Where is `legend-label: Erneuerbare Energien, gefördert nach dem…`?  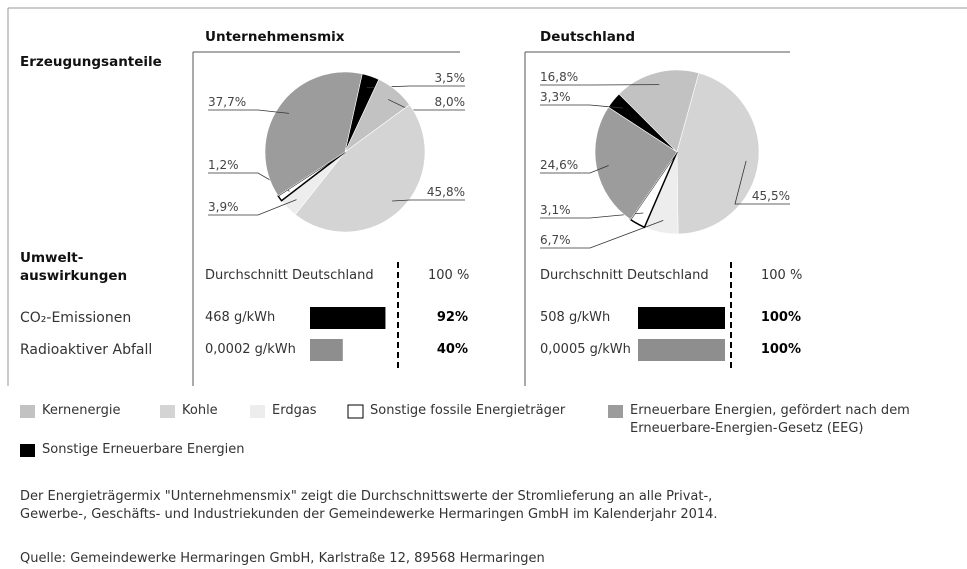
legend-label: Erneuerbare Energien, gefördert nach dem… is located at coordinates (770, 419).